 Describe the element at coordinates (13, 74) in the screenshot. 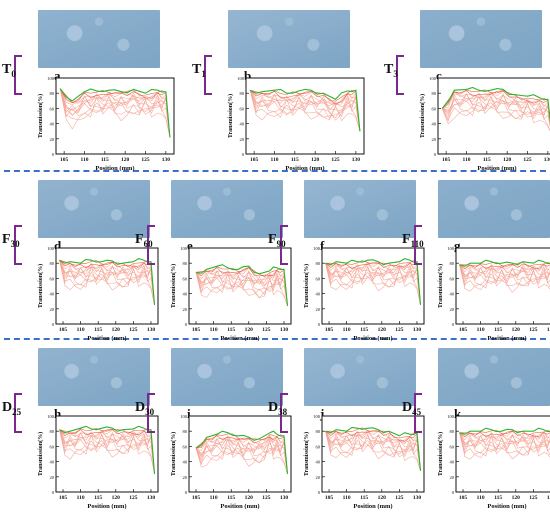

I see `group-subscript: 0` at that location.